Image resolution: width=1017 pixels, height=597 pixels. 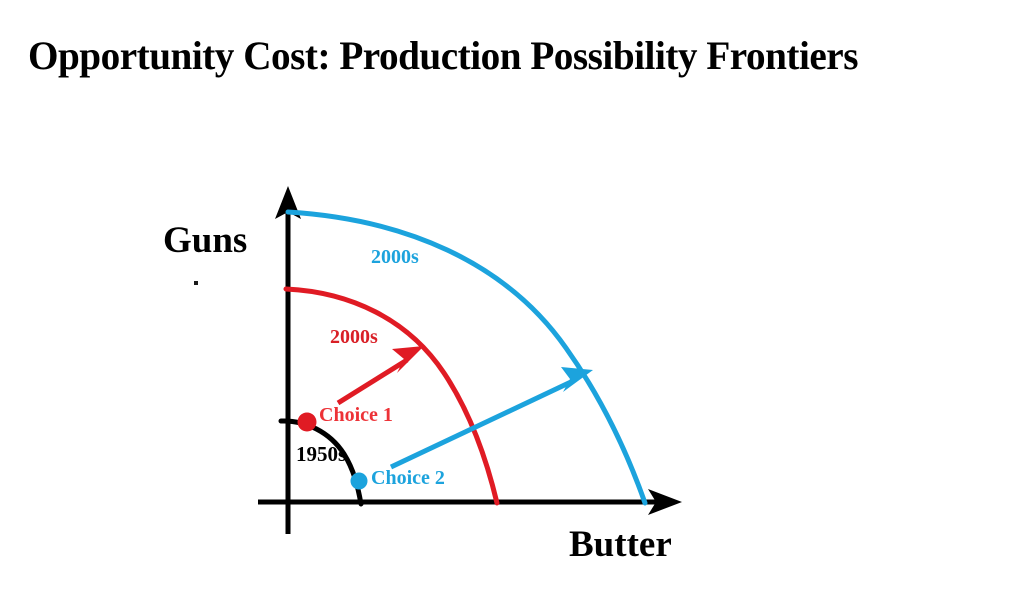 I want to click on choice-2-point, so click(x=359, y=481).